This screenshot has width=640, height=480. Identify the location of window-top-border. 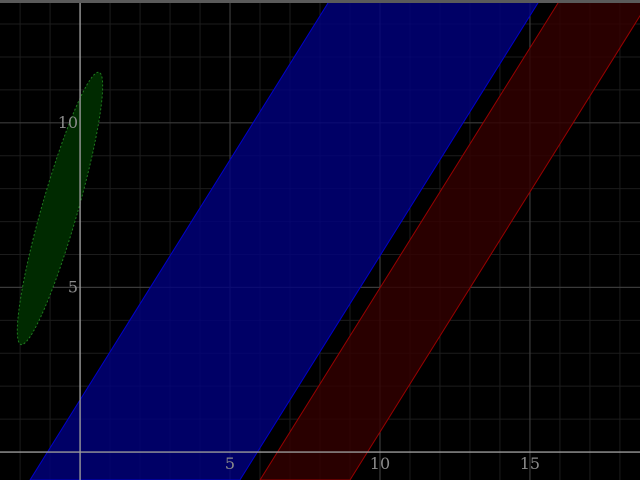
(320, 1).